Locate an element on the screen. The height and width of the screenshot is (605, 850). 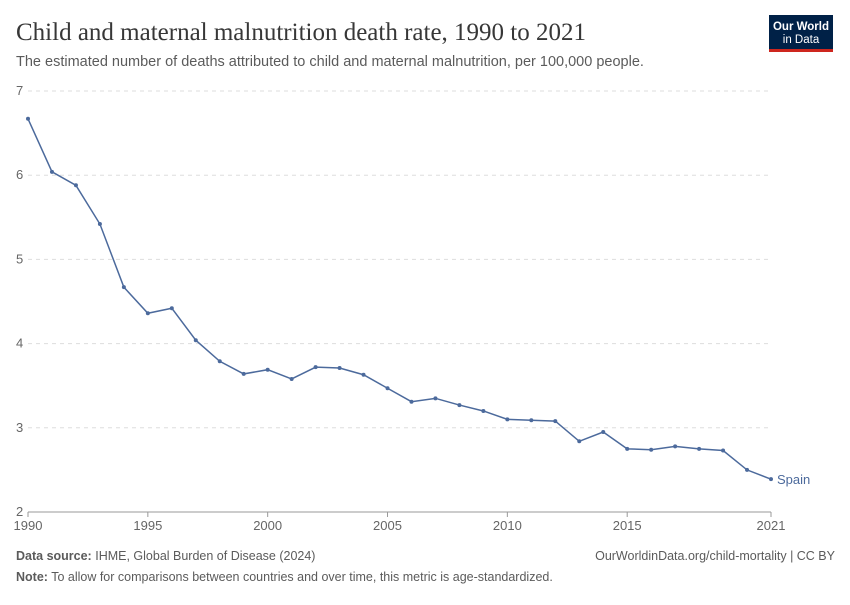
y-tick-label: 4 is located at coordinates (19, 343).